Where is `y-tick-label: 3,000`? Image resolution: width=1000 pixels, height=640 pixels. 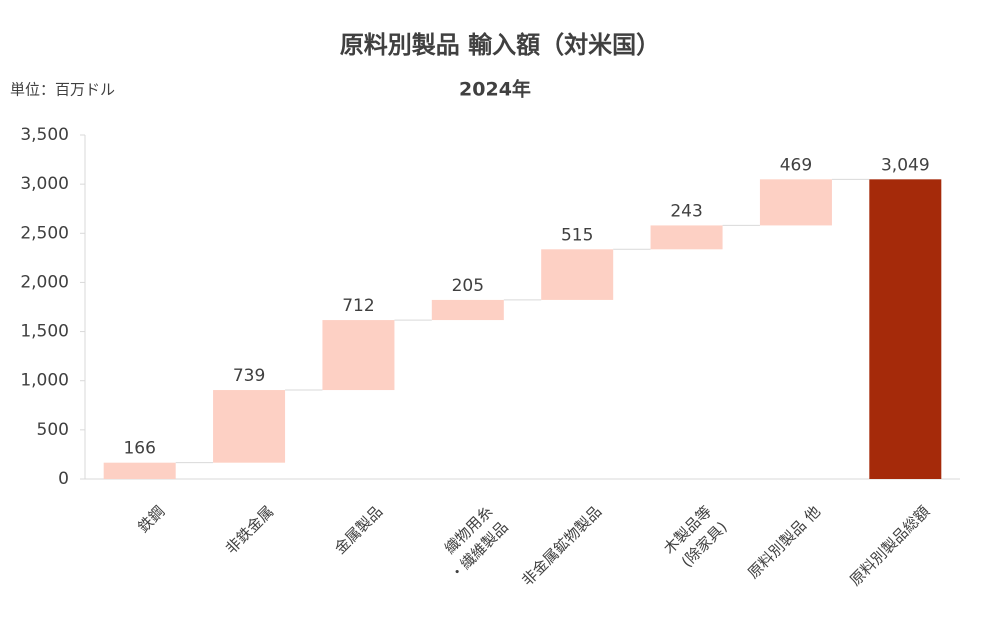 y-tick-label: 3,000 is located at coordinates (44, 184).